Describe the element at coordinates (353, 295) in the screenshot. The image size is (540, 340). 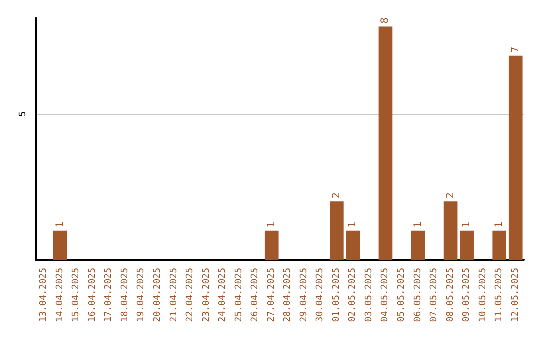
I see `x-tick-label: 02.05.2025` at that location.